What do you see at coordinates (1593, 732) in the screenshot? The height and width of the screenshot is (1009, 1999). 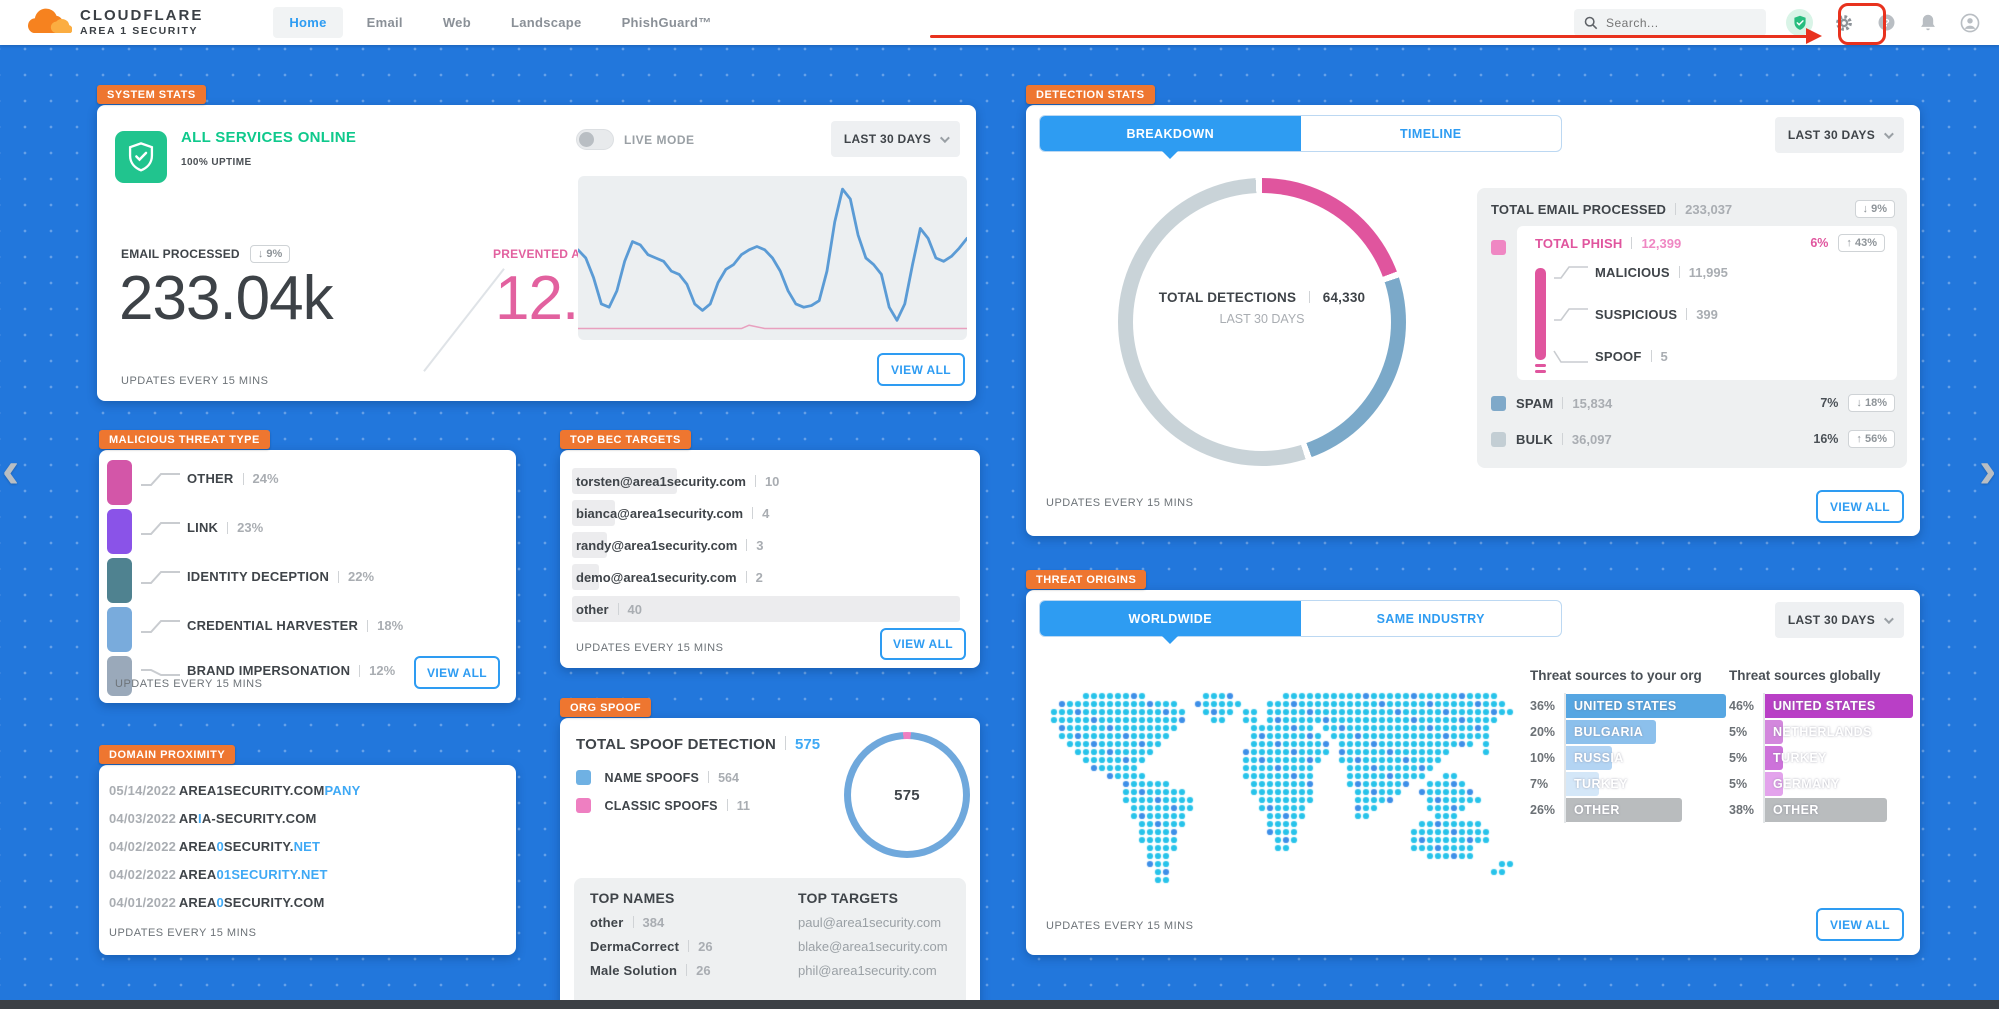 I see `threat-source-row: 20% BULGARIA` at bounding box center [1593, 732].